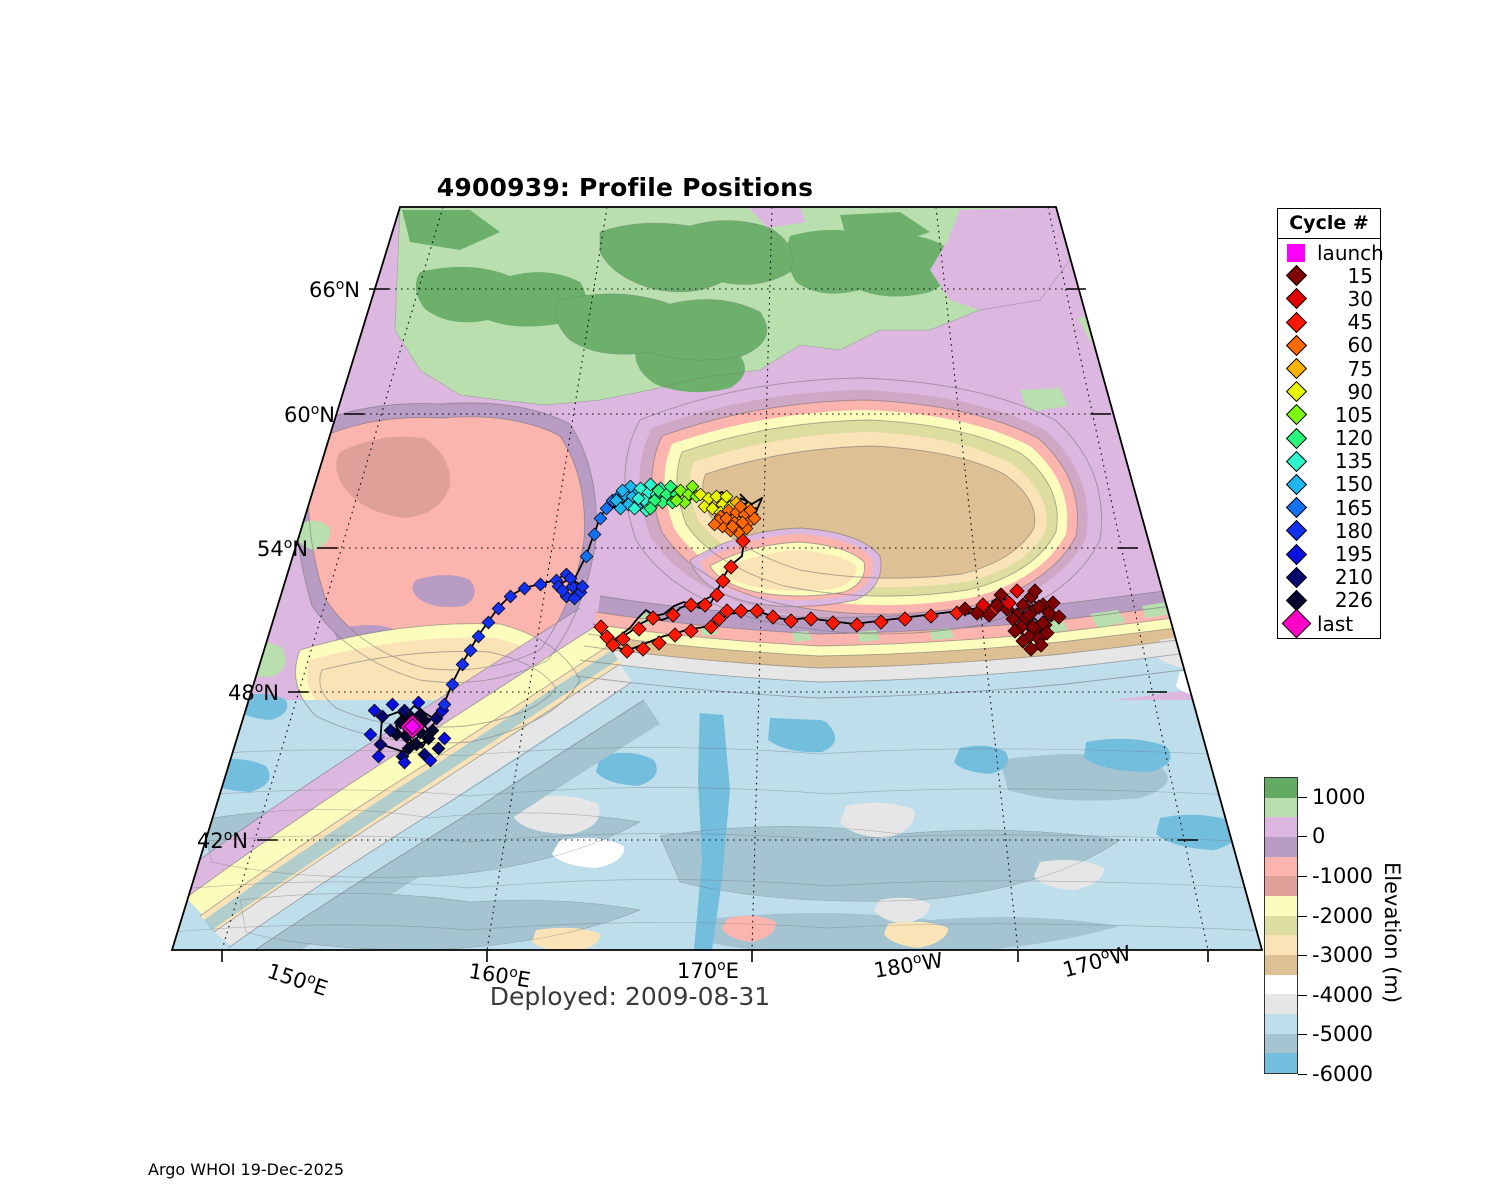 Image resolution: width=1500 pixels, height=1200 pixels. What do you see at coordinates (1360, 275) in the screenshot?
I see `legend-label-15: 15` at bounding box center [1360, 275].